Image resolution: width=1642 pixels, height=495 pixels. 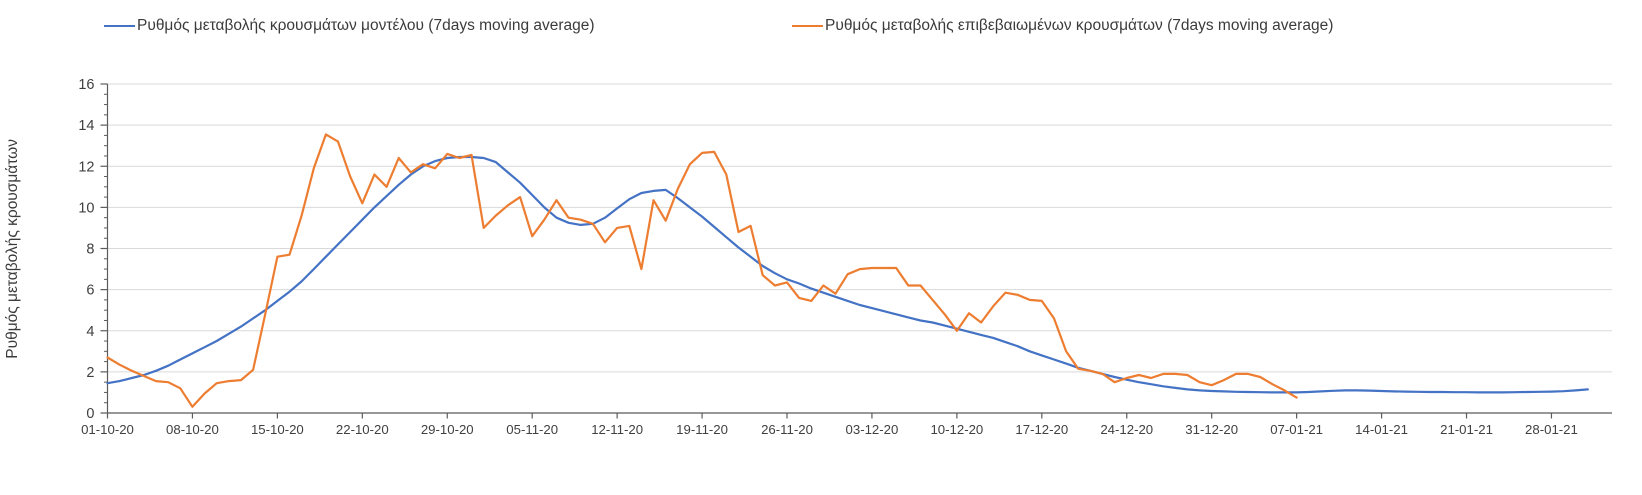 What do you see at coordinates (90, 250) in the screenshot?
I see `y-tick-label: 8` at bounding box center [90, 250].